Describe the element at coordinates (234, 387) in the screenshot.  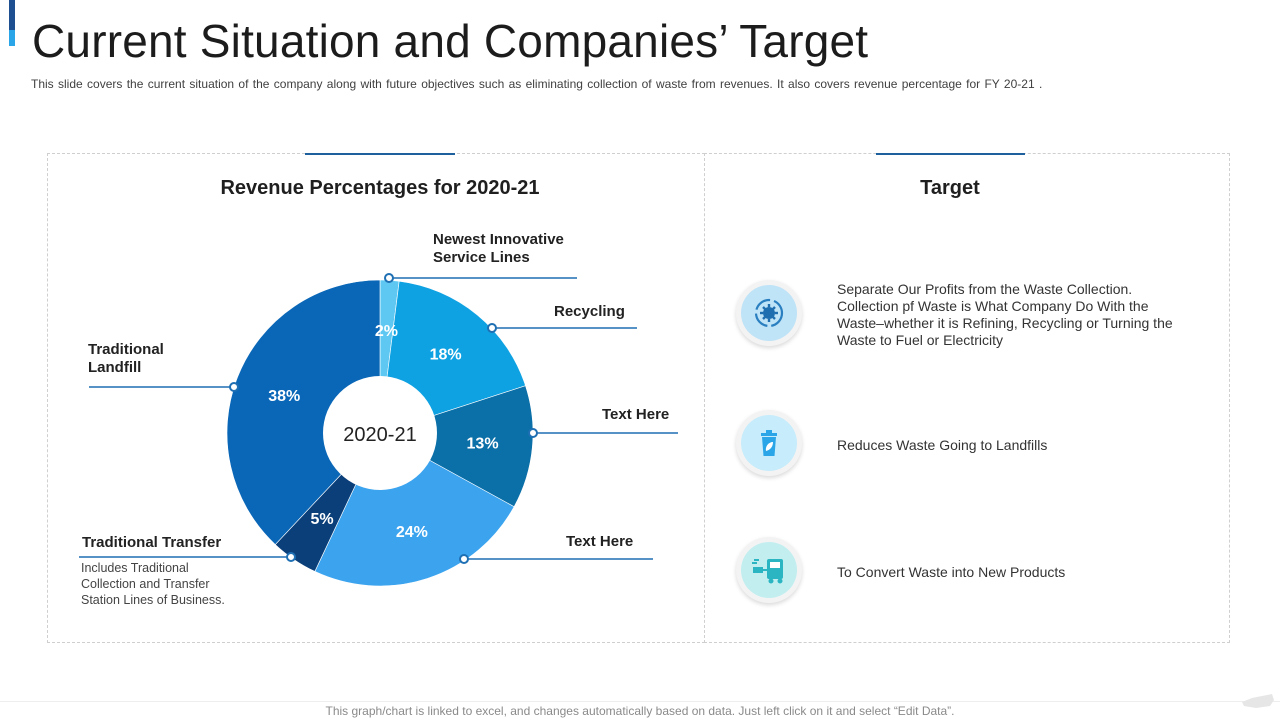
I see `callout-dot-landfill` at that location.